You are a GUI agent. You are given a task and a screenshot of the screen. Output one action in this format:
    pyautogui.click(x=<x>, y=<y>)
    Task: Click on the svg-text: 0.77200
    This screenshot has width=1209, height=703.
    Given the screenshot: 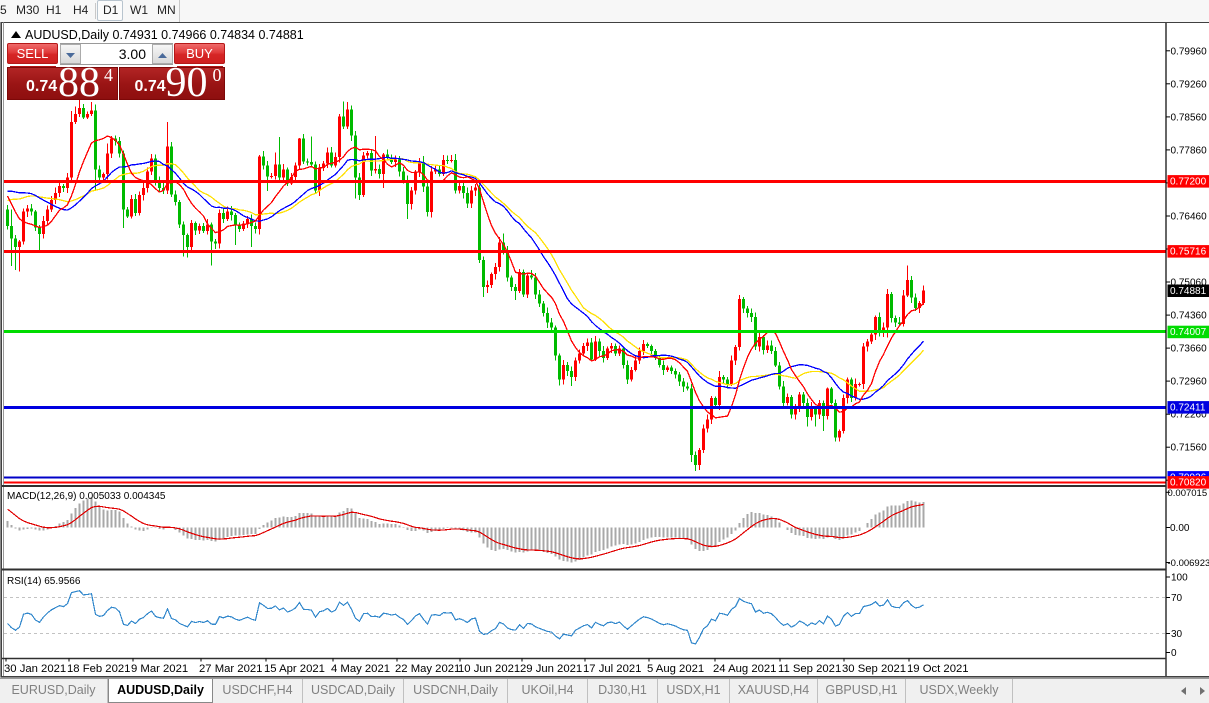 What is the action you would take?
    pyautogui.click(x=1188, y=182)
    